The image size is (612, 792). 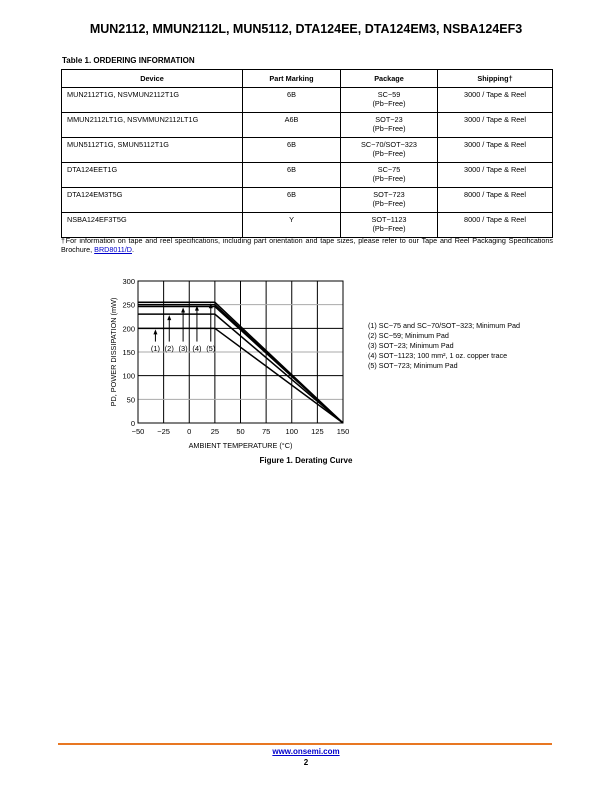 I want to click on x-tick-label: −25, so click(x=163, y=431).